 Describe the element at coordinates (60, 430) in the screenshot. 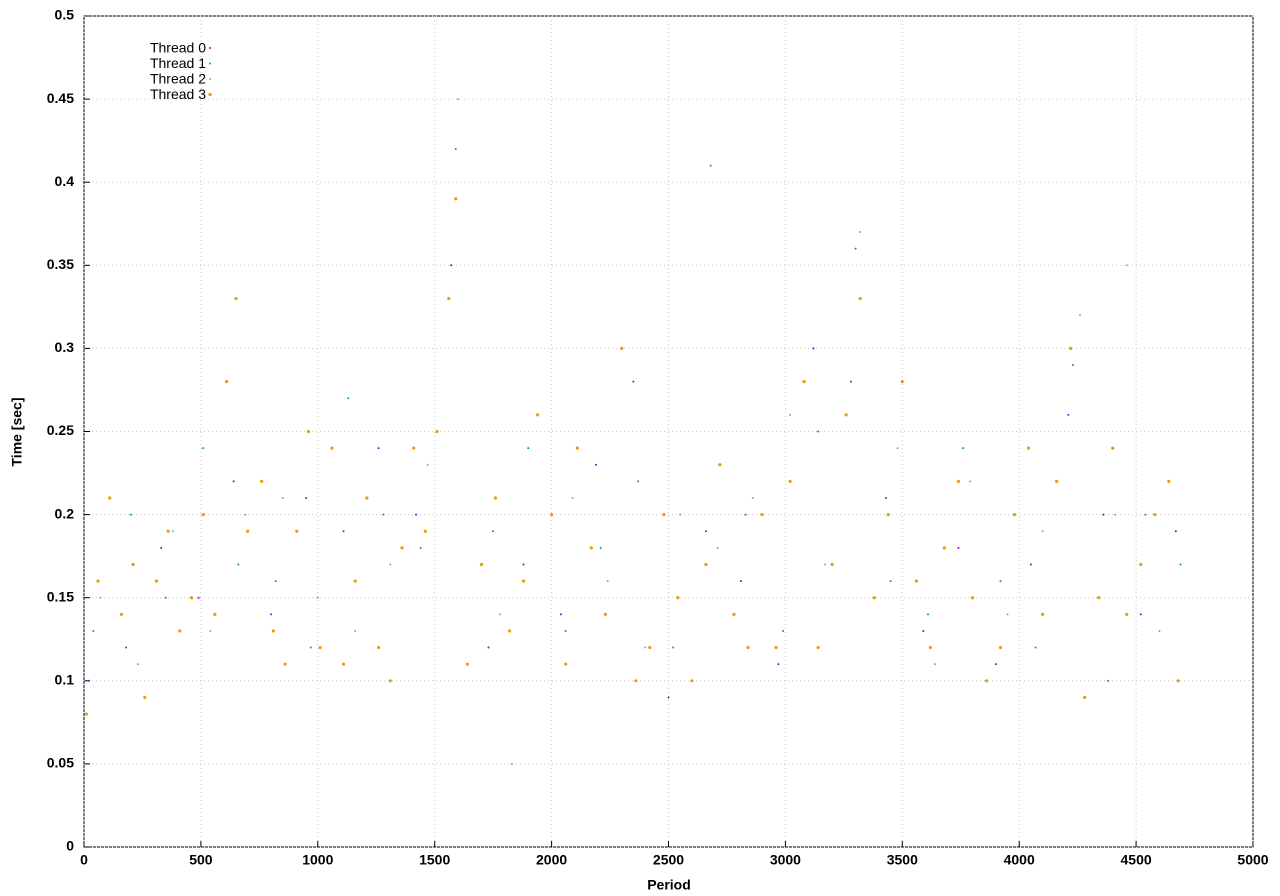

I see `y-tick-label: 0.25` at that location.